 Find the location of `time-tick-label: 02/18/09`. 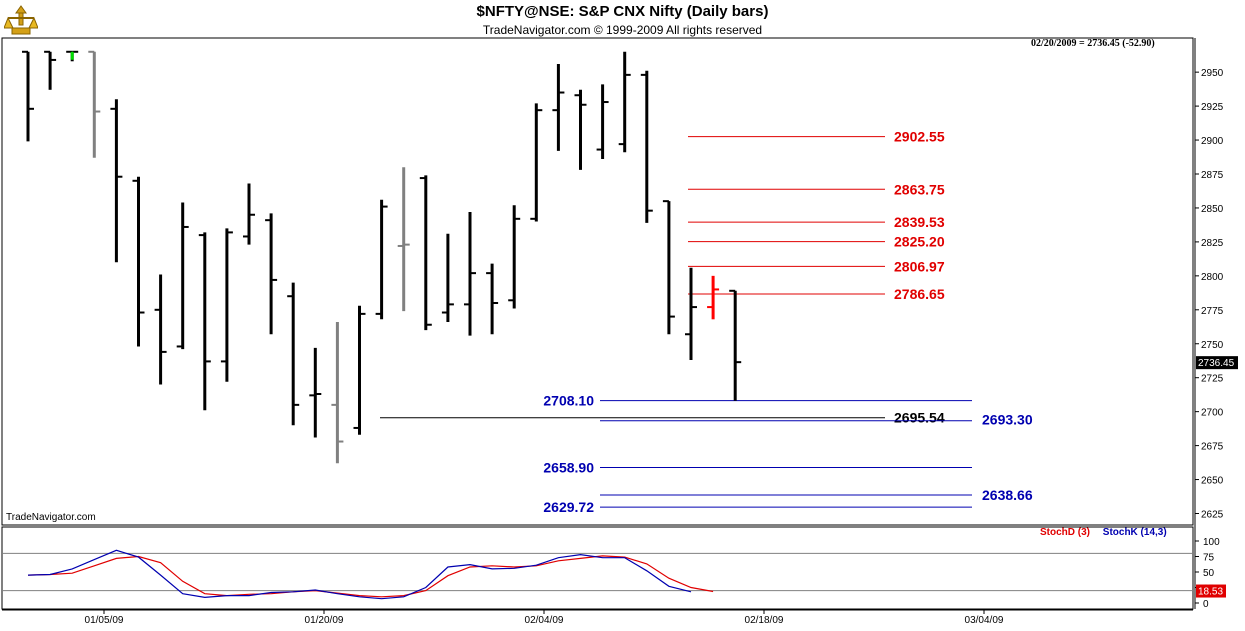

time-tick-label: 02/18/09 is located at coordinates (764, 620).